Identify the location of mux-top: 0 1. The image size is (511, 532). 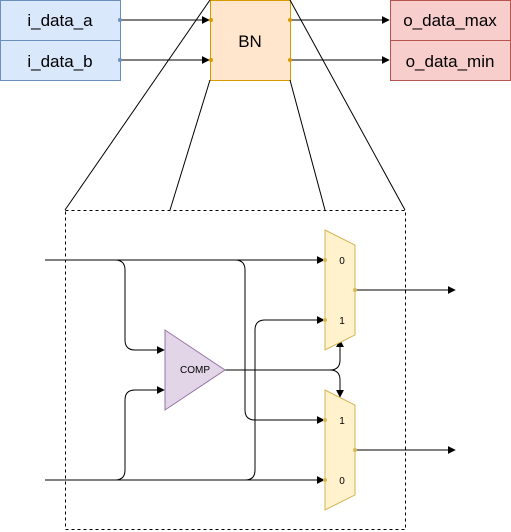
(340, 290).